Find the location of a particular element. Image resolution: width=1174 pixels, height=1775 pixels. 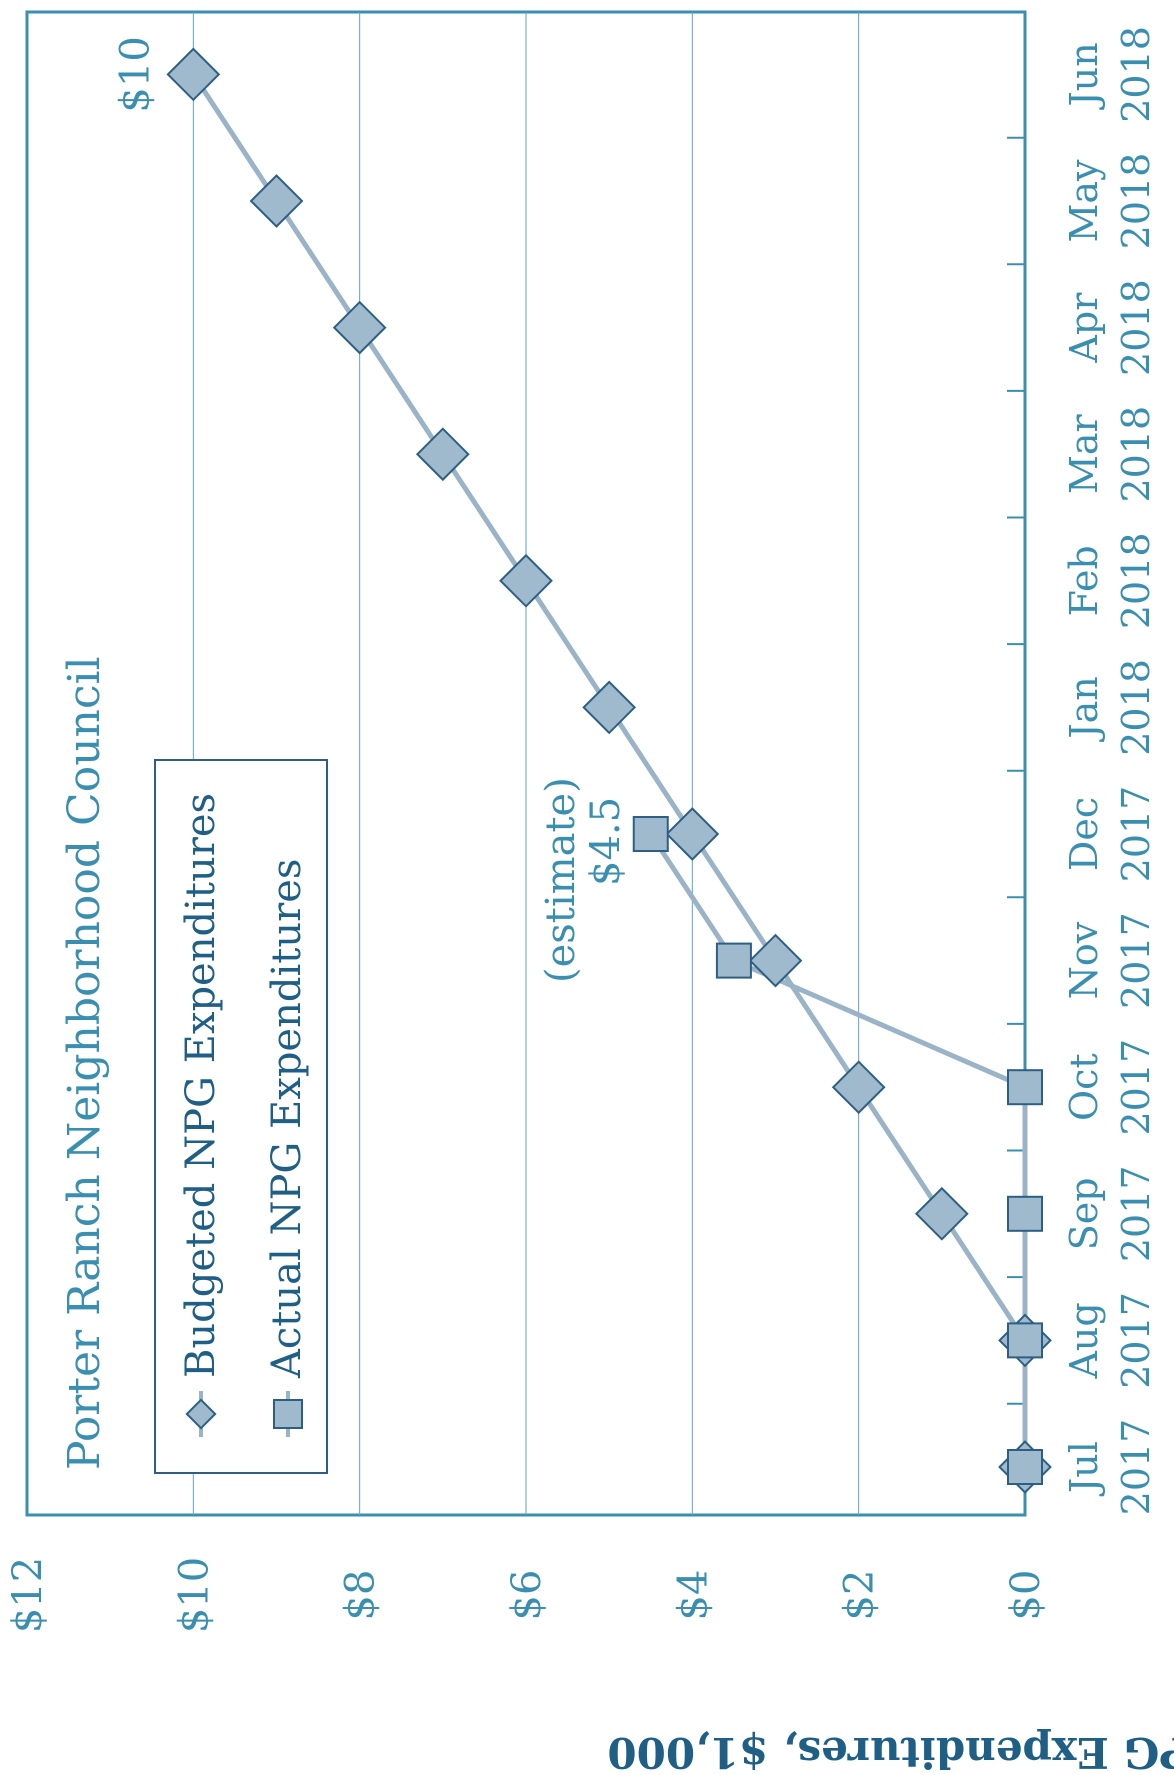

y-tick-label: $2 is located at coordinates (860, 1595).